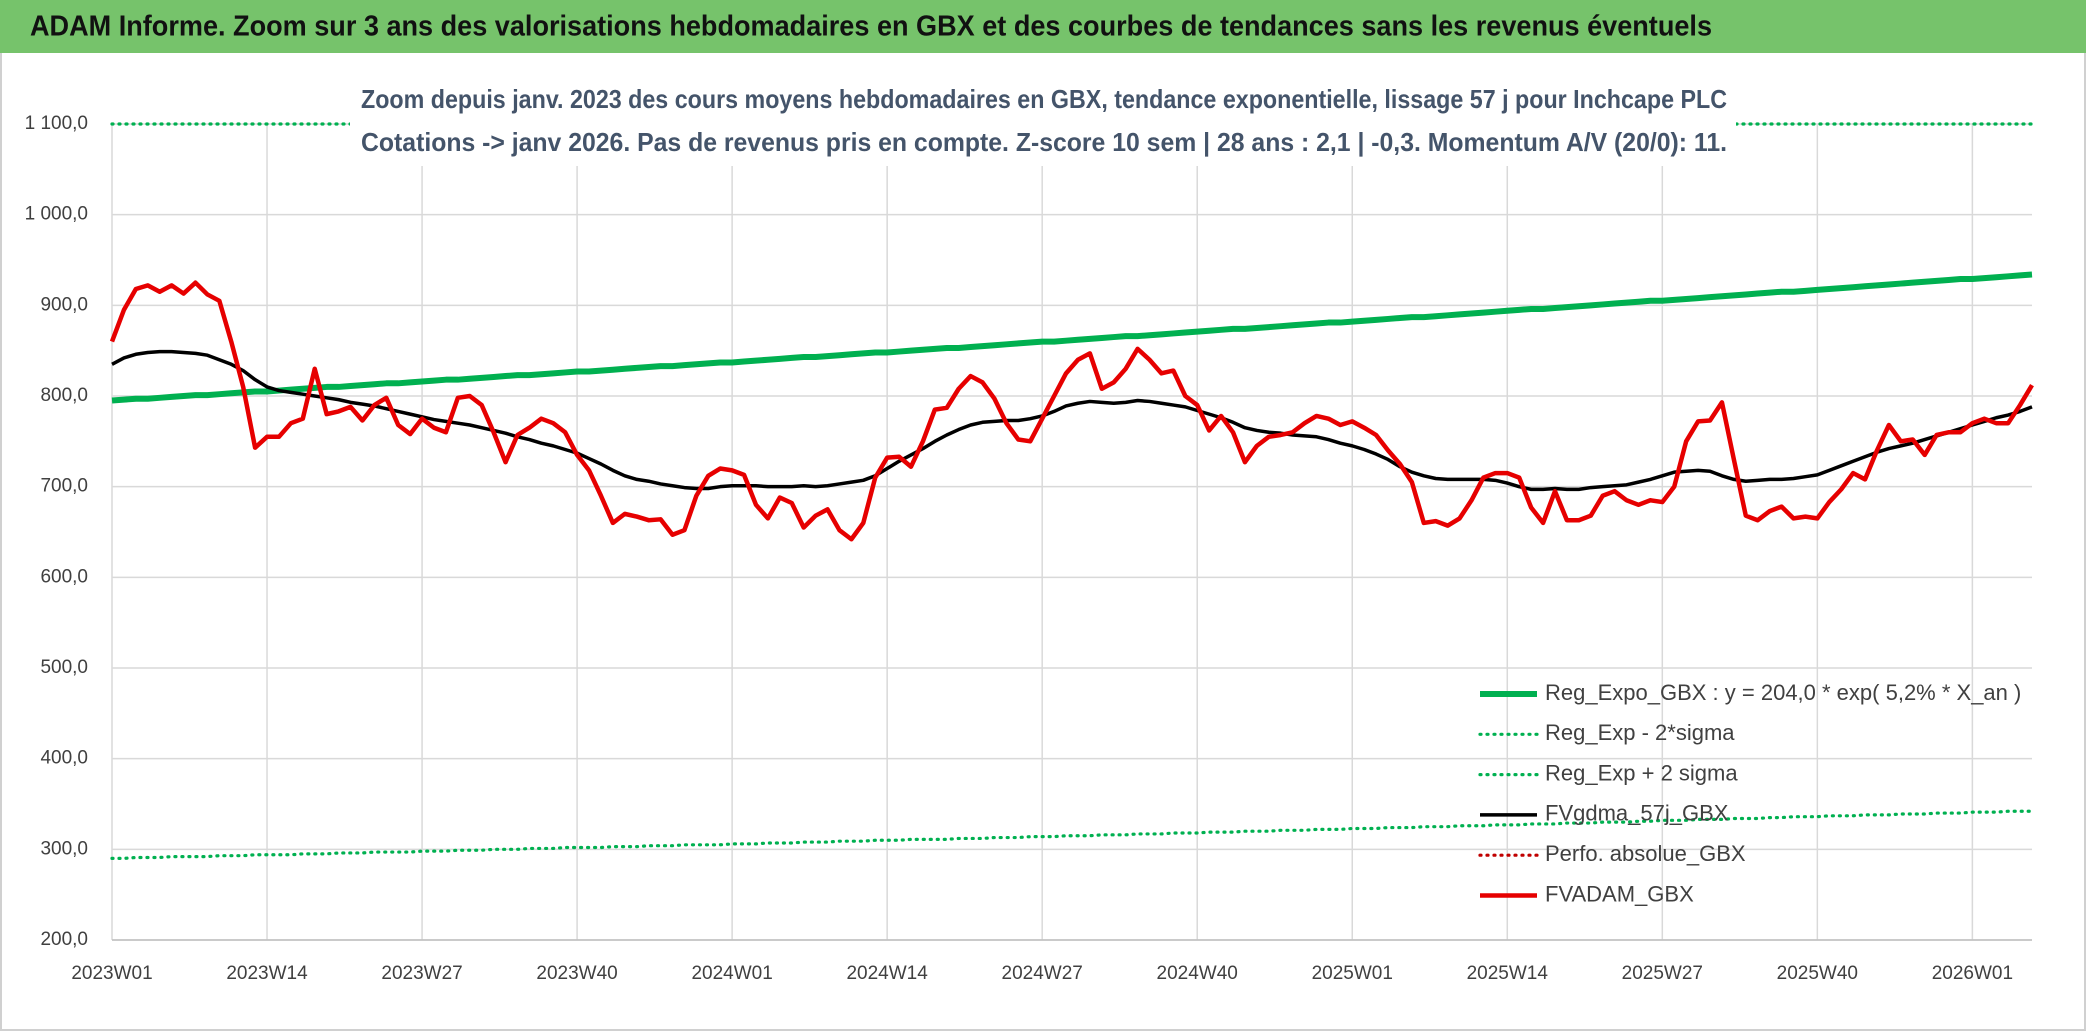 The width and height of the screenshot is (2086, 1031). What do you see at coordinates (64, 486) in the screenshot?
I see `y-tick-label: 700,0` at bounding box center [64, 486].